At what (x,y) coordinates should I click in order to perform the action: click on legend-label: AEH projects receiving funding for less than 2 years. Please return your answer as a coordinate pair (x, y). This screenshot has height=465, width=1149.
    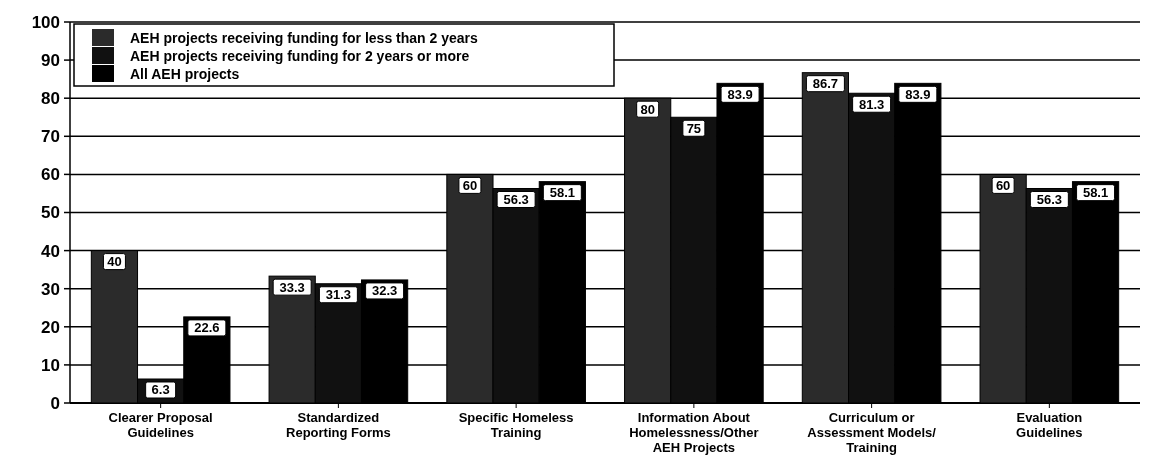
    Looking at the image, I should click on (304, 37).